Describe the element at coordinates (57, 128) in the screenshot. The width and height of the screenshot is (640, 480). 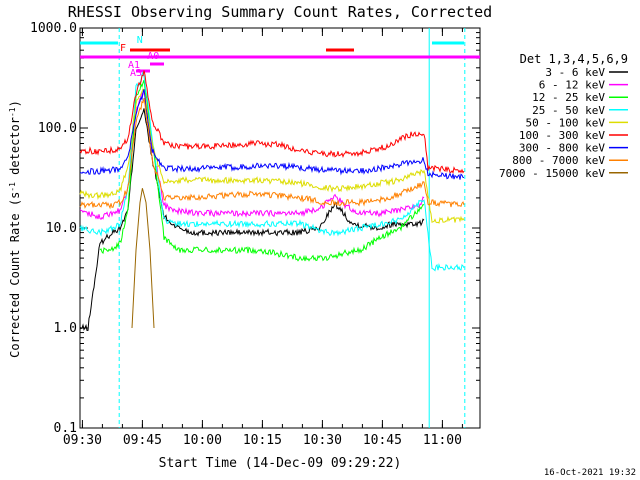
I see `y-tick-label: 100.0` at that location.